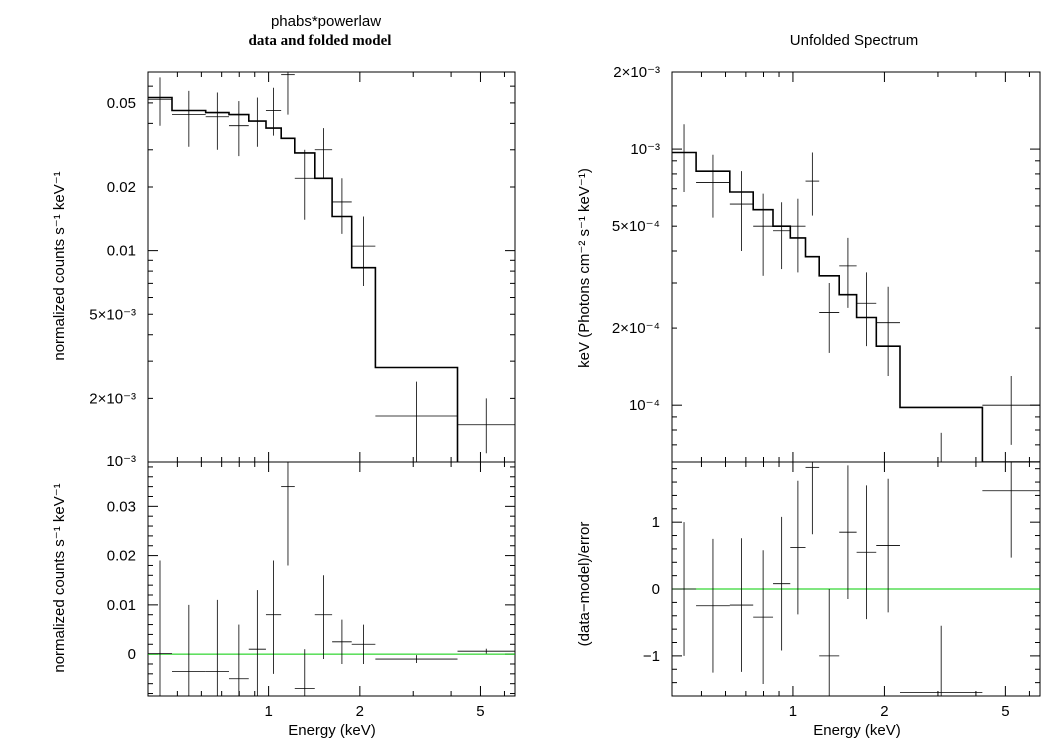  Describe the element at coordinates (268, 711) in the screenshot. I see `left-bottom-xtick-label: 1` at that location.